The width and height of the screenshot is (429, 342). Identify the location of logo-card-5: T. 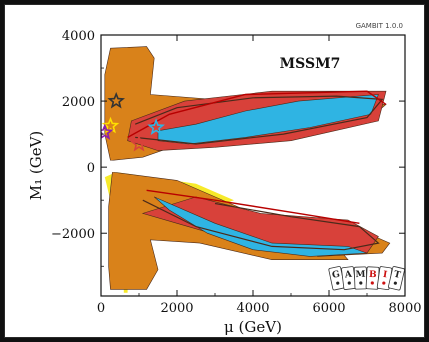
(396, 278).